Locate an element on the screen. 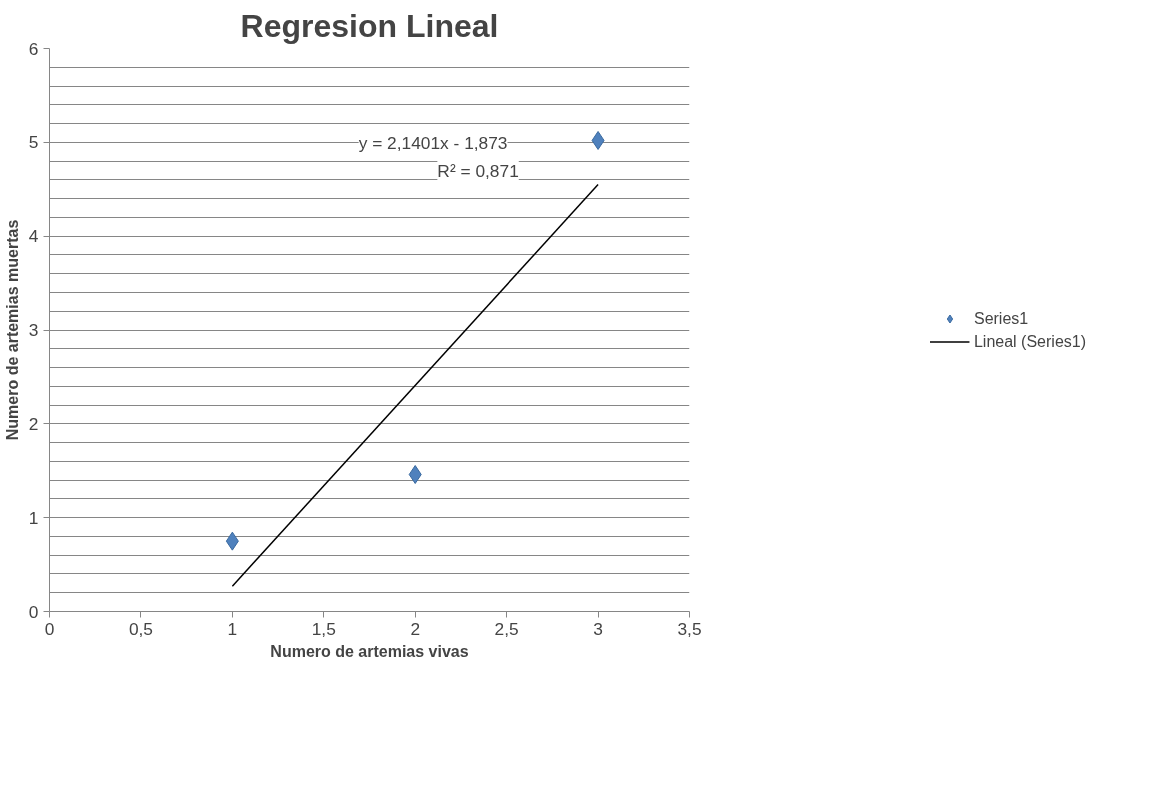  x-tick-label: 1 is located at coordinates (232, 628).